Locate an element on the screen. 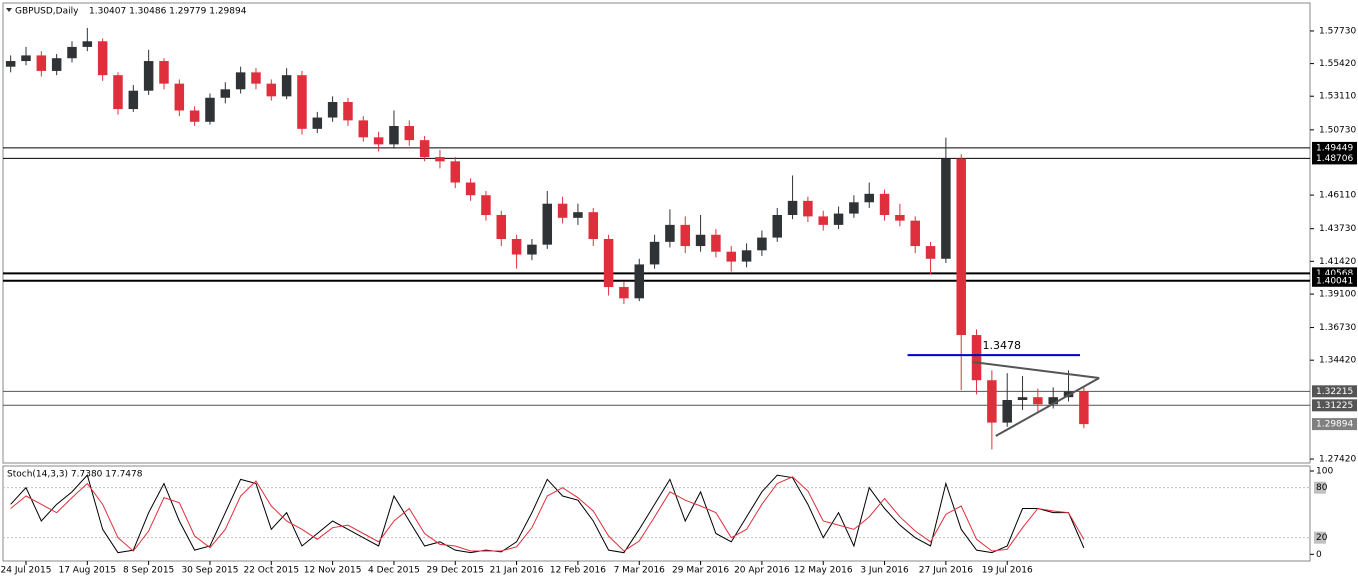 This screenshot has height=581, width=1358. y-tick-label: 1.46110 is located at coordinates (1337, 196).